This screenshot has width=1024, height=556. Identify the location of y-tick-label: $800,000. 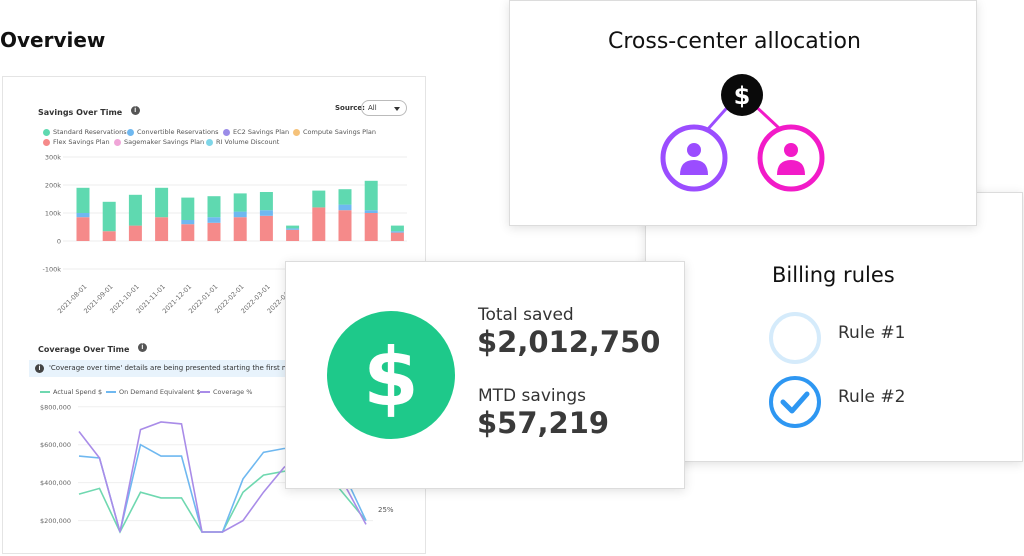
(55, 407).